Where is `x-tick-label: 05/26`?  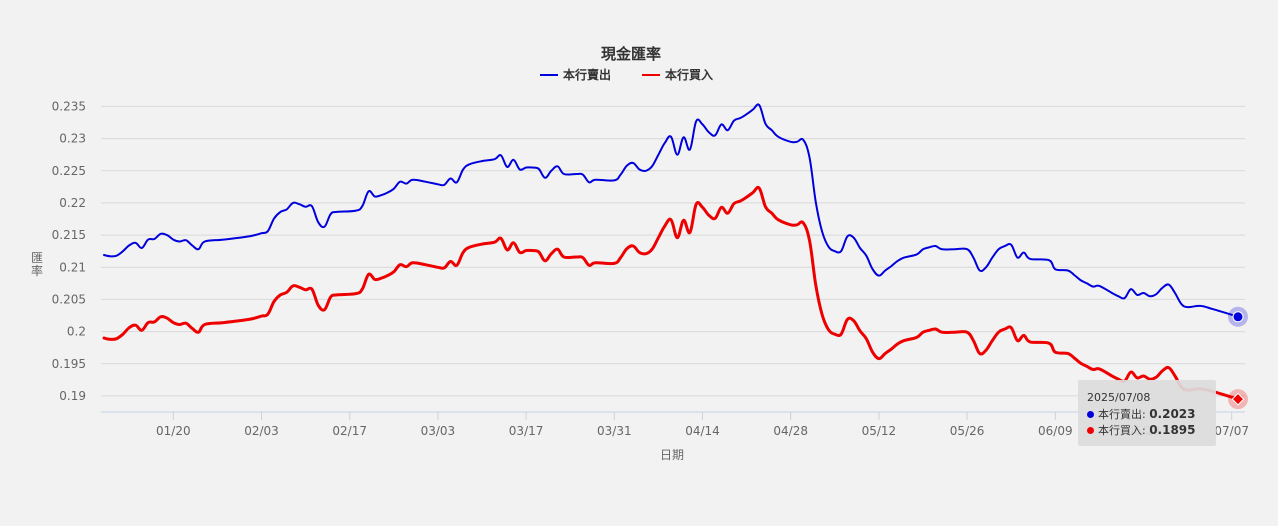 x-tick-label: 05/26 is located at coordinates (967, 431).